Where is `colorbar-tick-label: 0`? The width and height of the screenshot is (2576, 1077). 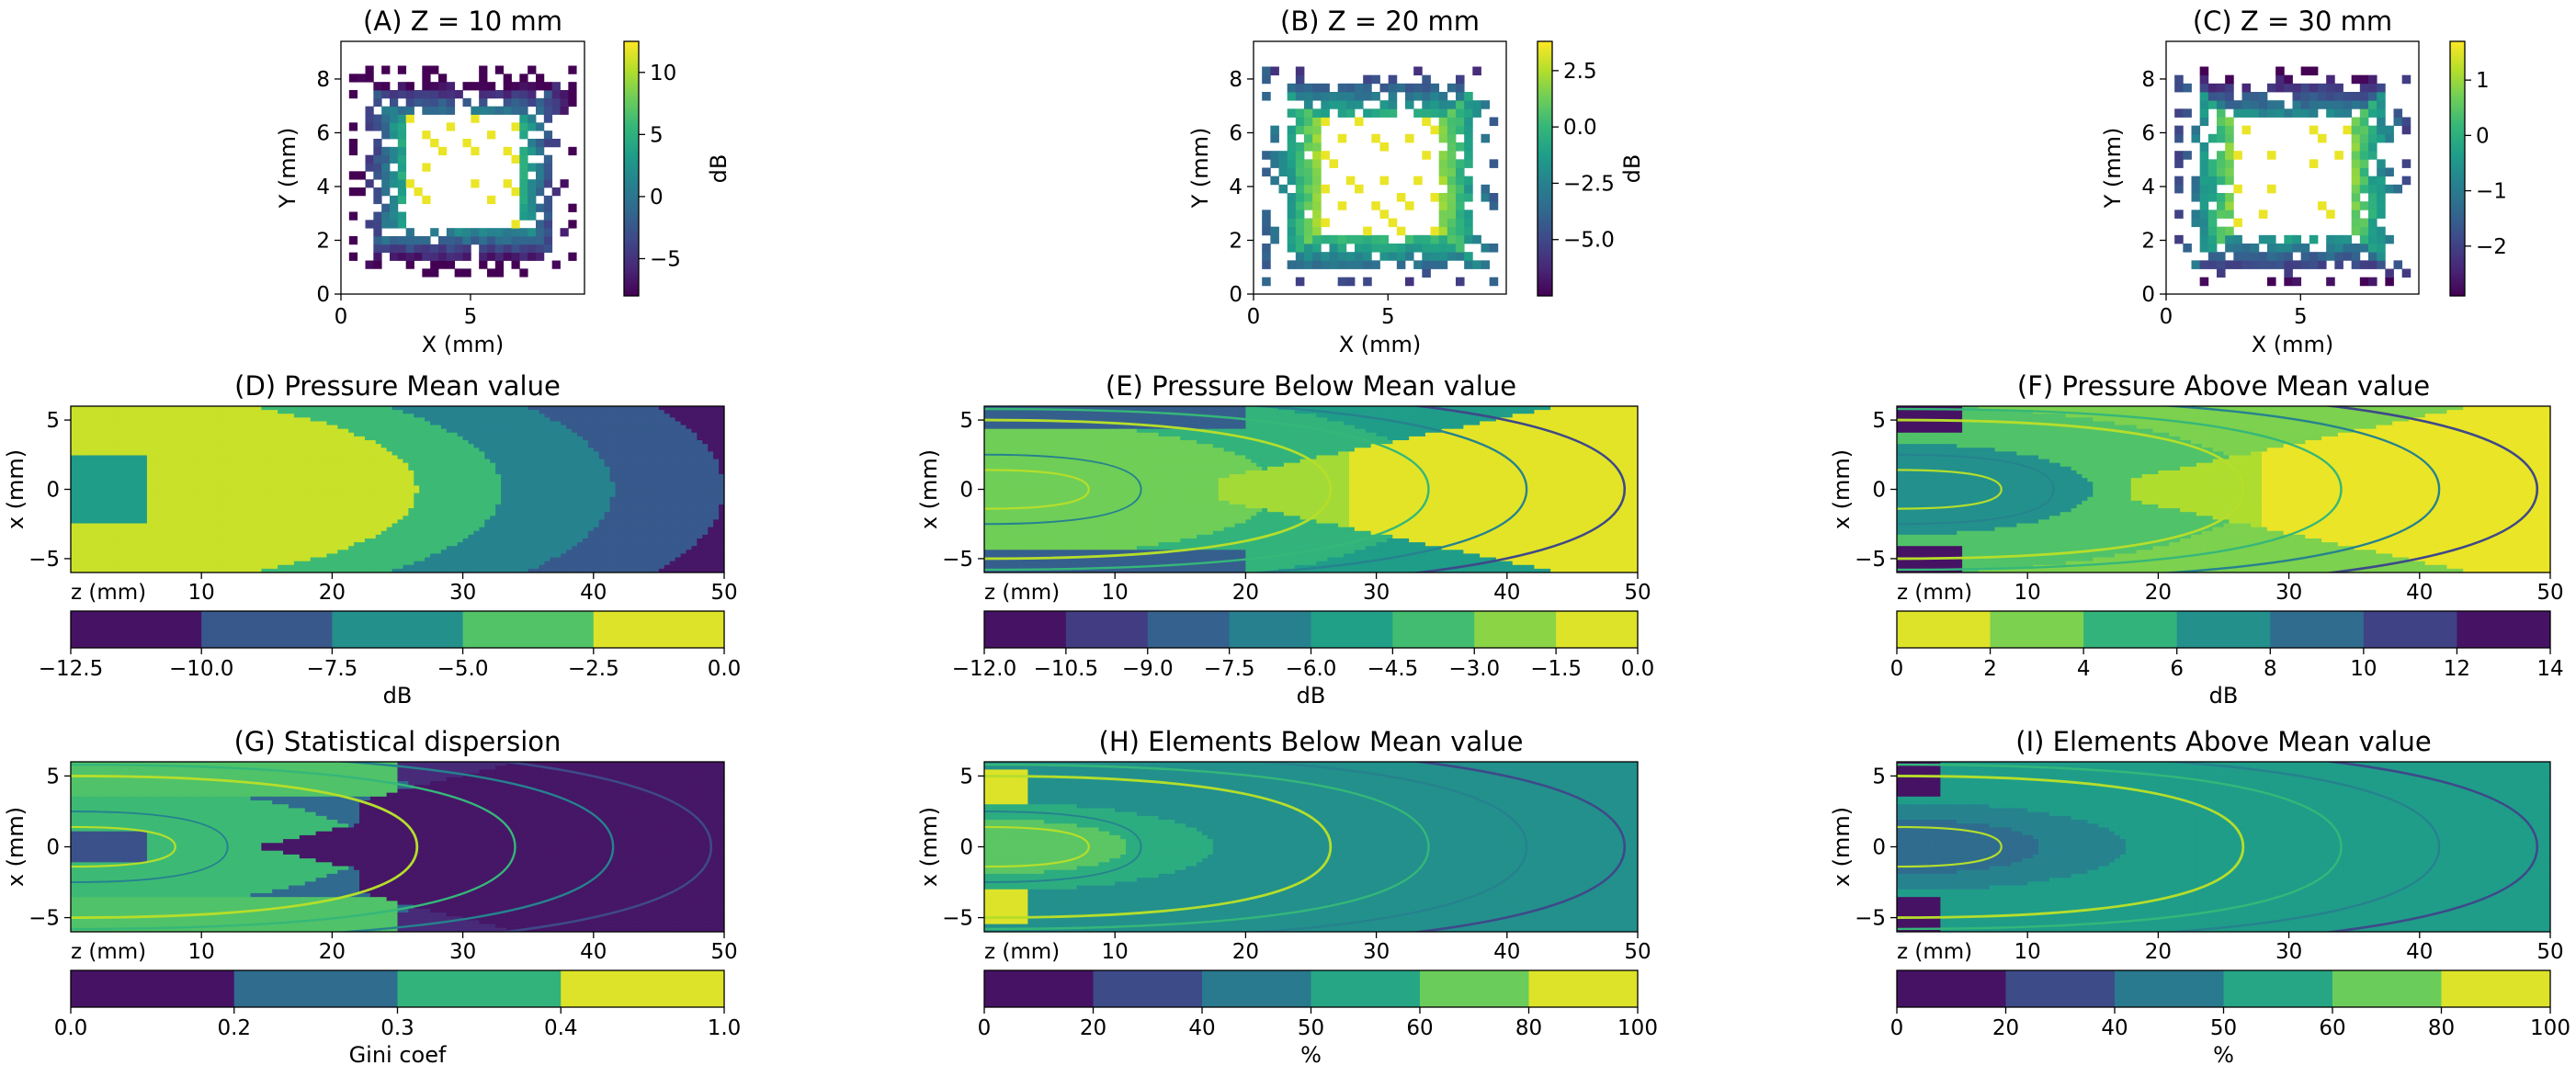 colorbar-tick-label: 0 is located at coordinates (985, 1028).